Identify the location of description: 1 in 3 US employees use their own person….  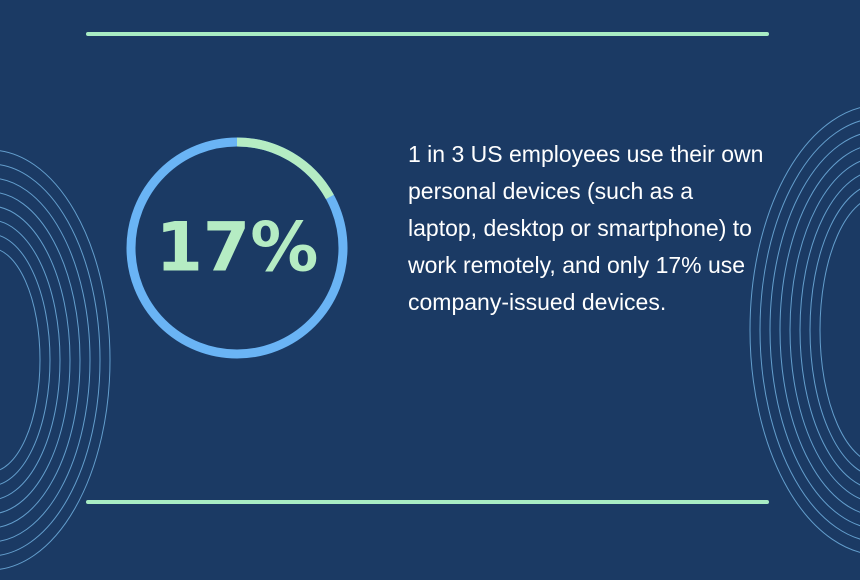
(586, 228).